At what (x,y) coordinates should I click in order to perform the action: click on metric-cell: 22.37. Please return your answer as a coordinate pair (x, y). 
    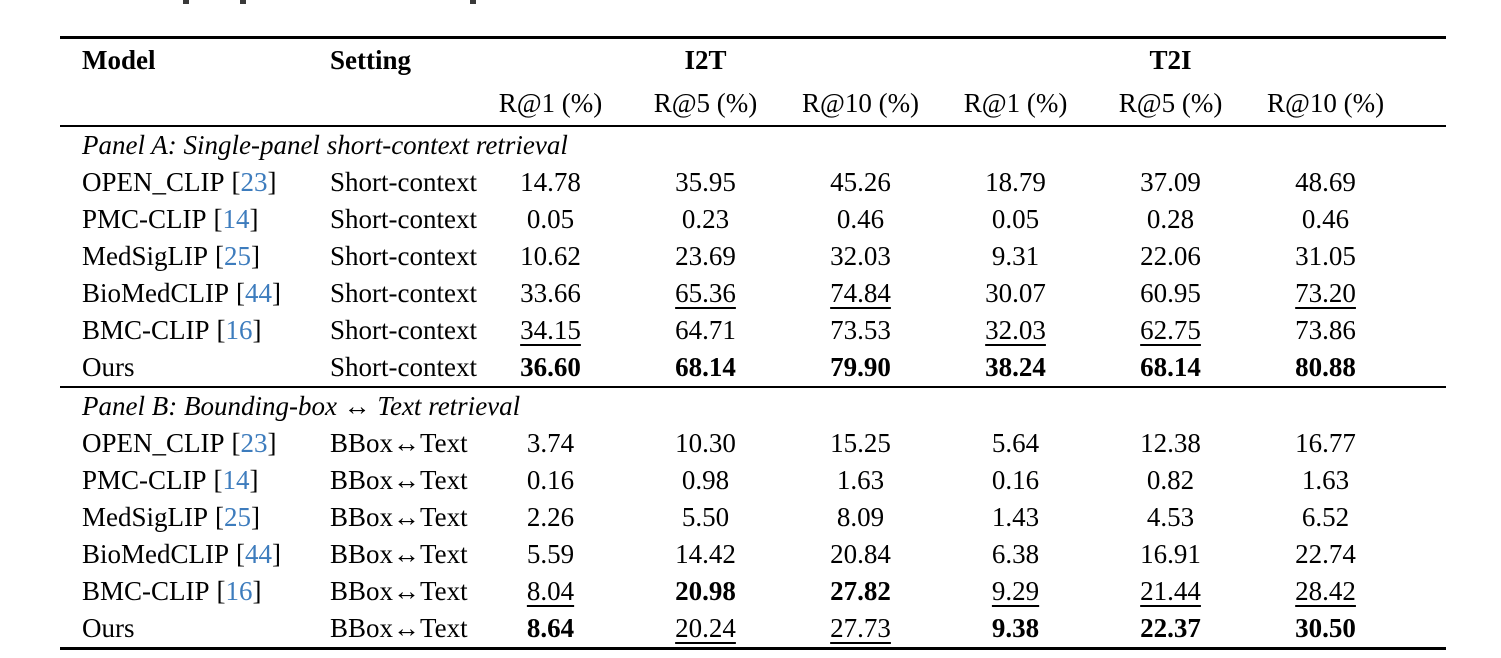
    Looking at the image, I should click on (1170, 628).